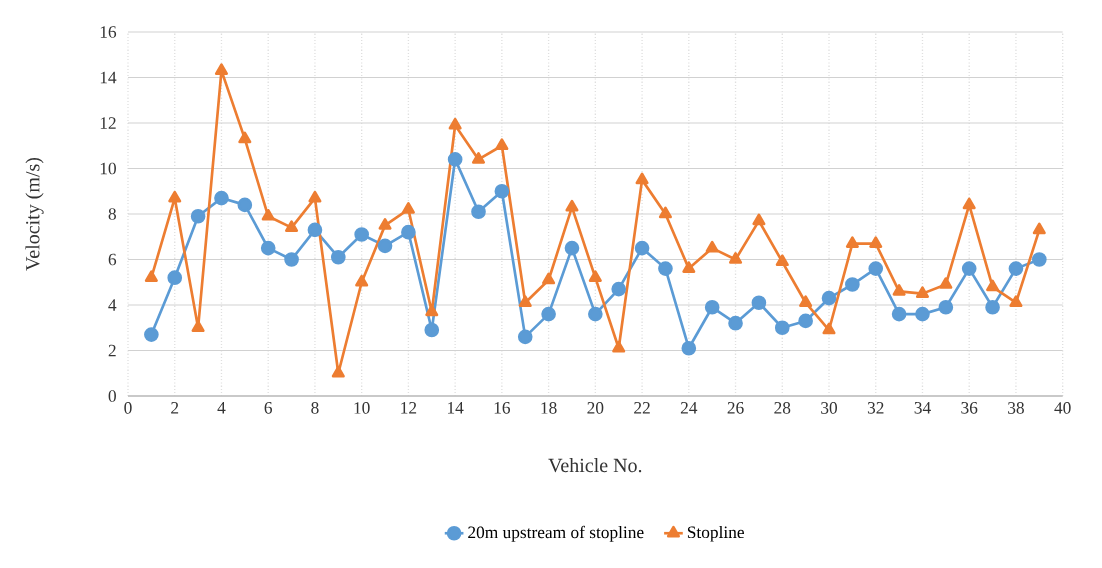  I want to click on y-tick-label: 8, so click(112, 214).